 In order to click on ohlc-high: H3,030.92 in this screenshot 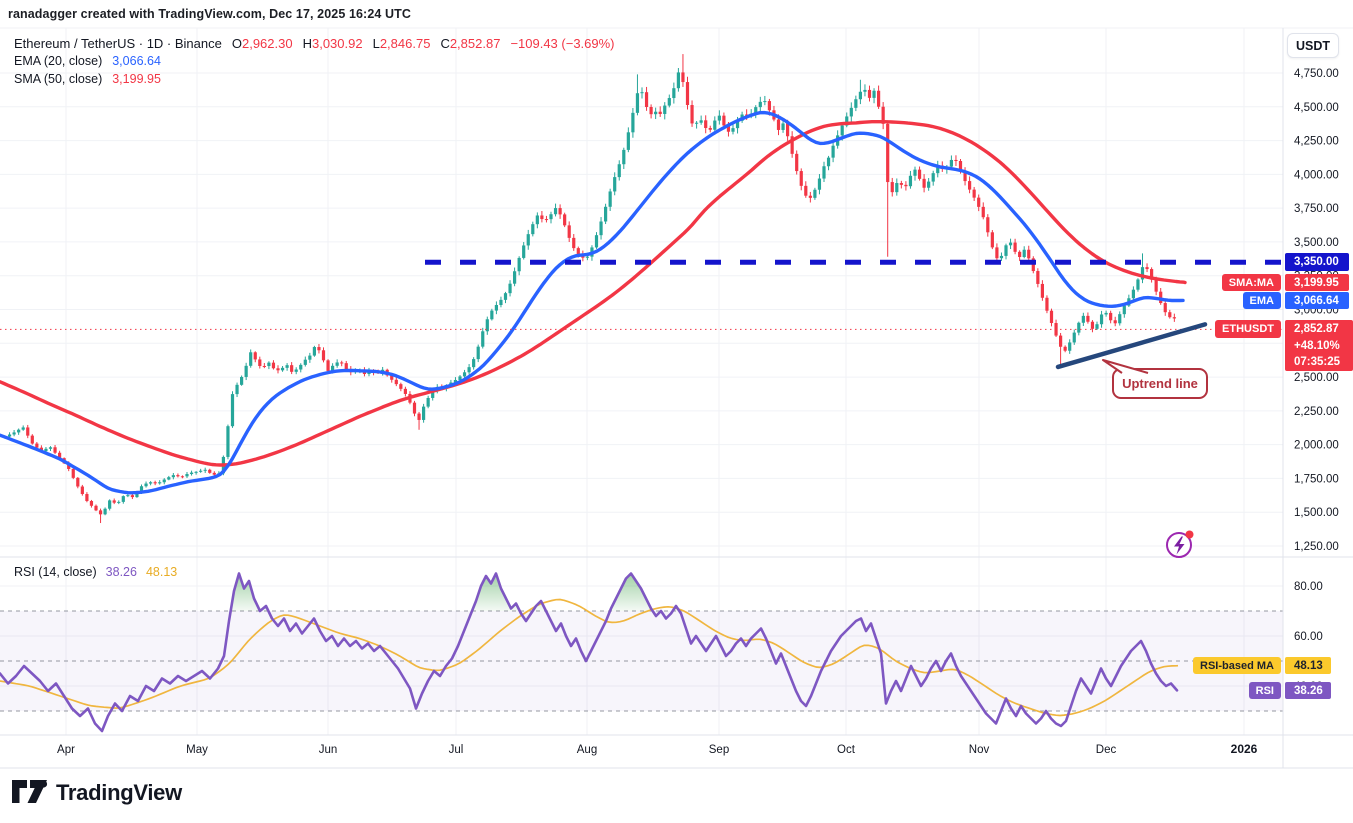, I will do `click(332, 43)`.